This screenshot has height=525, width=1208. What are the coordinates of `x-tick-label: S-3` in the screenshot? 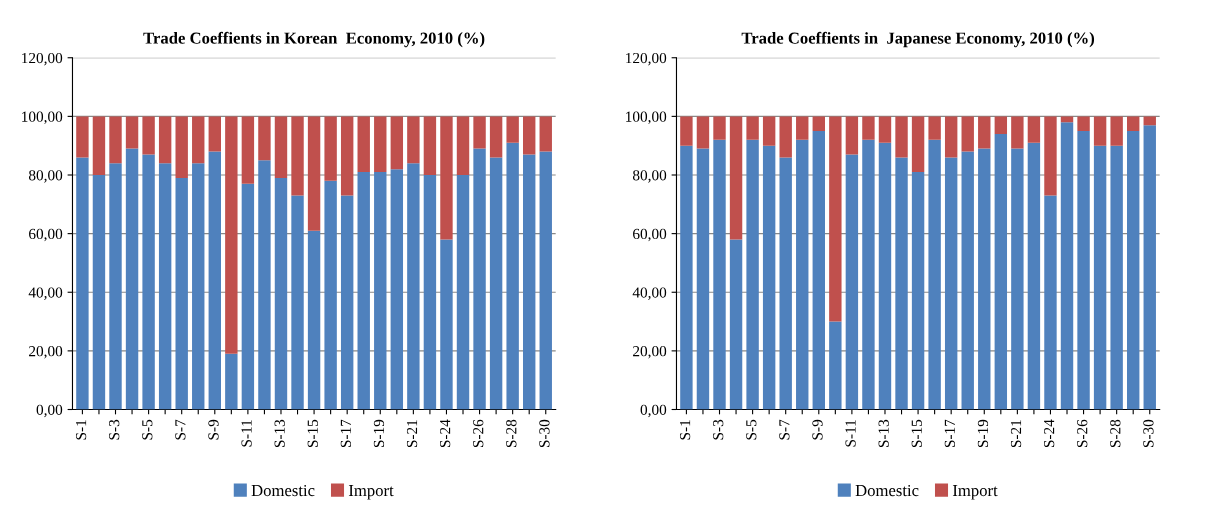 It's located at (718, 429).